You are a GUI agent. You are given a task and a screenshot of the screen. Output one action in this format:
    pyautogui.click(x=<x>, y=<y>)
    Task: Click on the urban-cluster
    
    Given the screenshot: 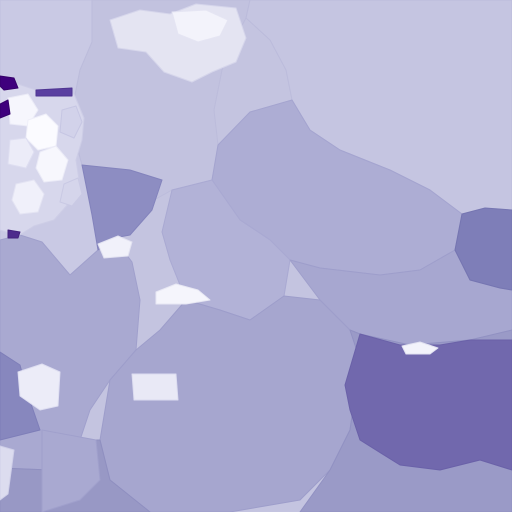 What is the action you would take?
    pyautogui.click(x=42, y=157)
    